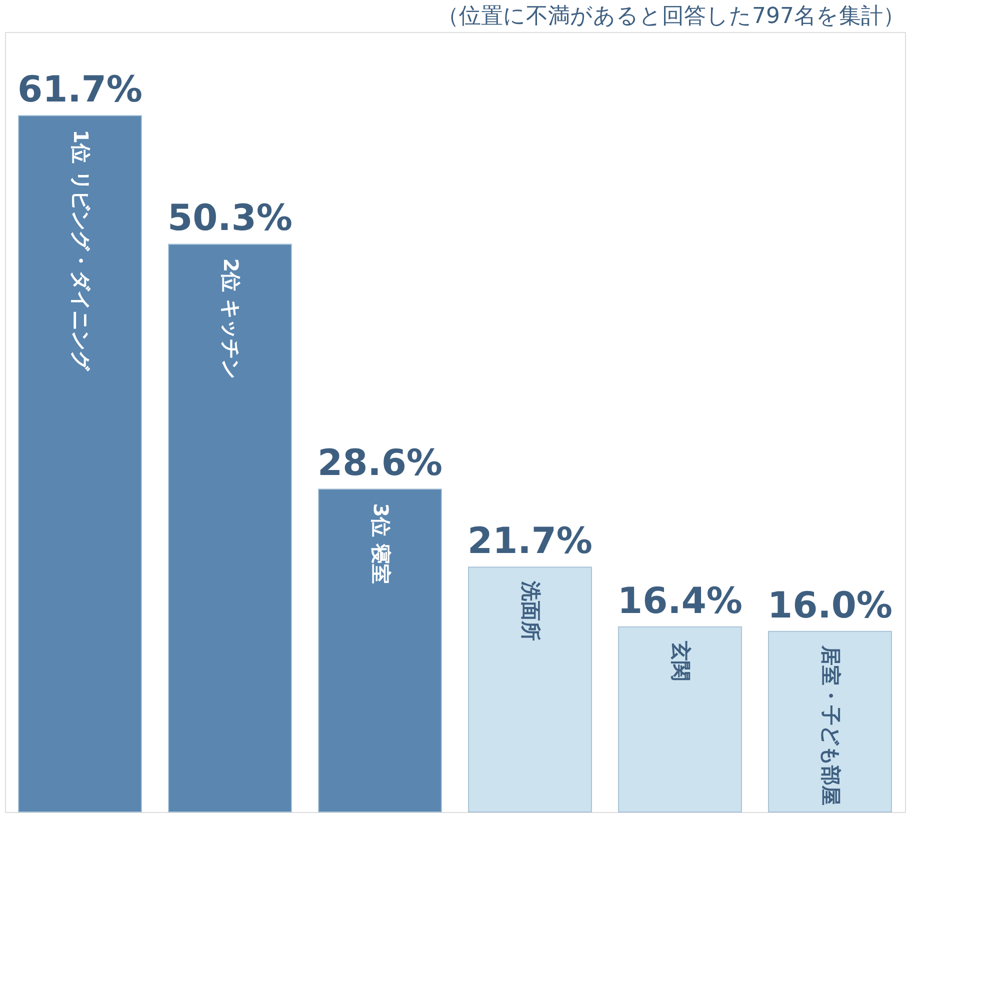  Describe the element at coordinates (531, 611) in the screenshot. I see `x-tick-label: 洗面所` at that location.